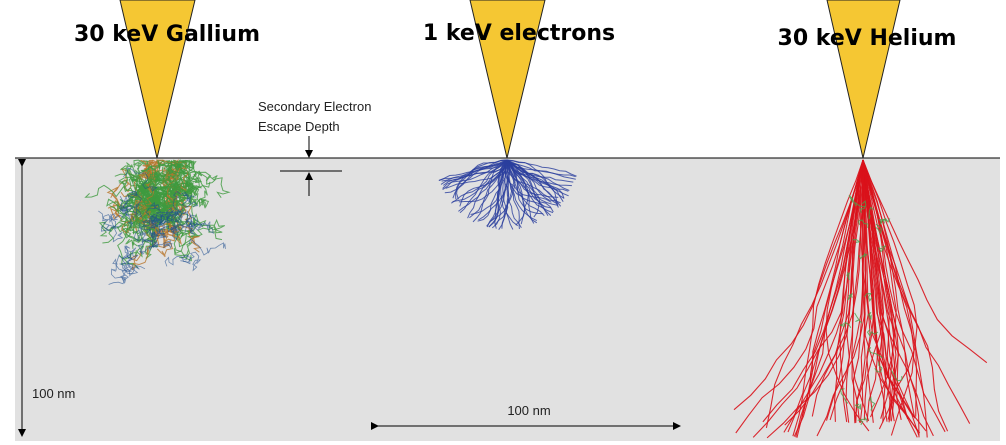 Image resolution: width=1006 pixels, height=445 pixels. I want to click on escape-depth-label: Secondary Electron, so click(314, 106).